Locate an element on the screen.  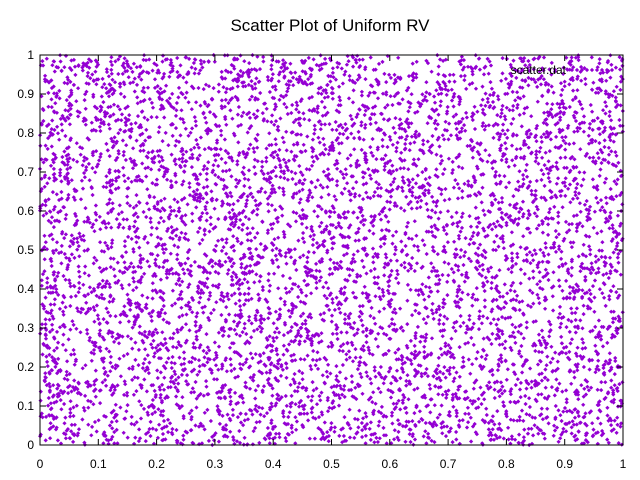
legend-marker-sample is located at coordinates (592, 70).